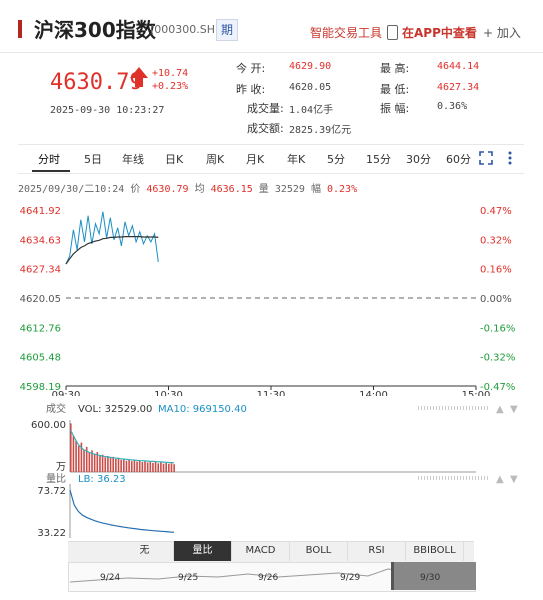  Describe the element at coordinates (271, 393) in the screenshot. I see `x-tick-label: 11:30` at that location.